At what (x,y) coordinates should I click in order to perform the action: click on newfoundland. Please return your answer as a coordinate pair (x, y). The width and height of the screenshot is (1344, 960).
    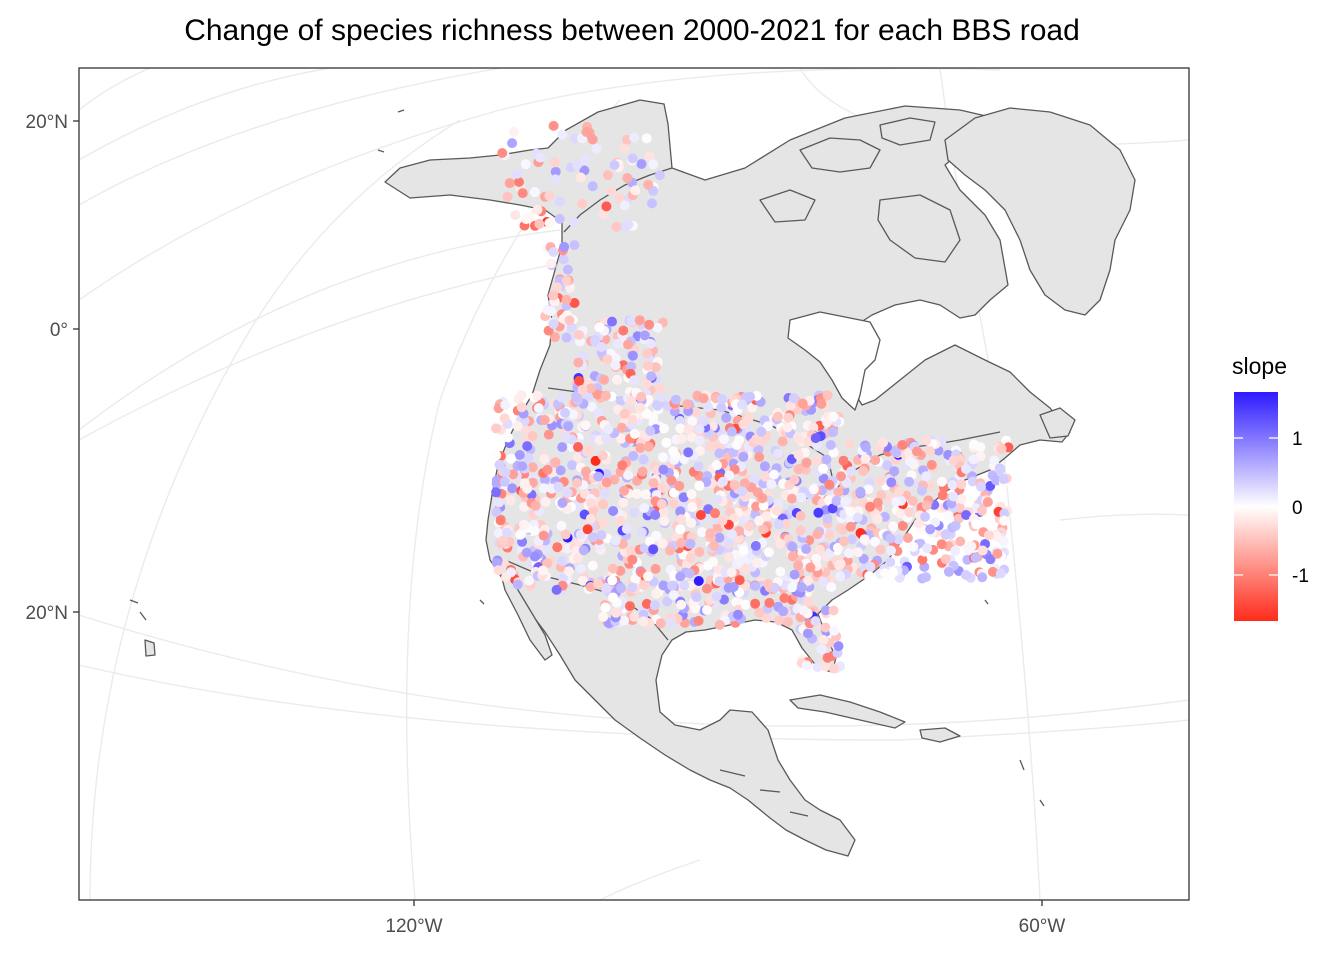
    Looking at the image, I should click on (1057, 423).